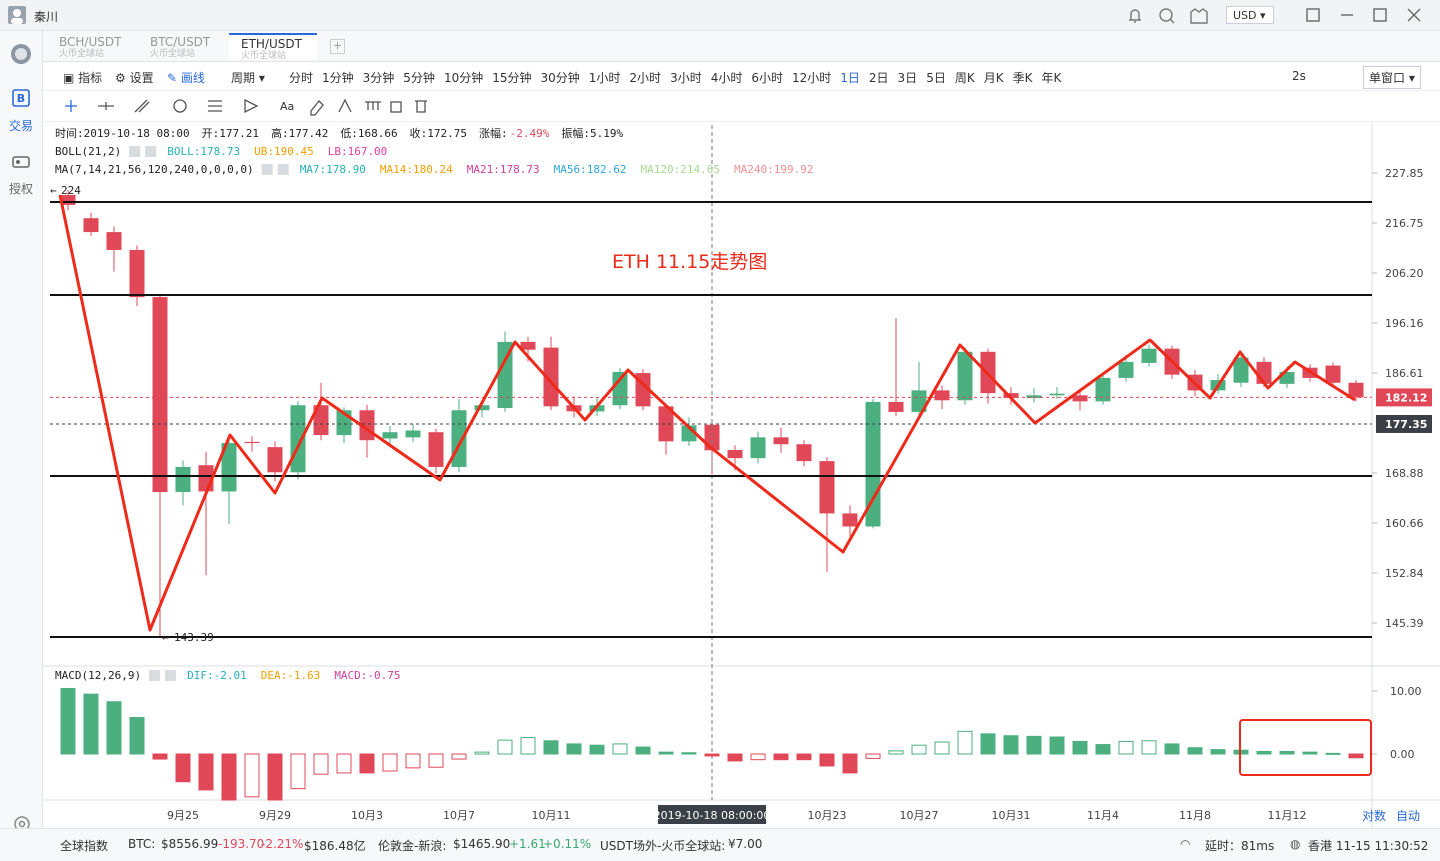  I want to click on refresh-interval: 2s, so click(1299, 76).